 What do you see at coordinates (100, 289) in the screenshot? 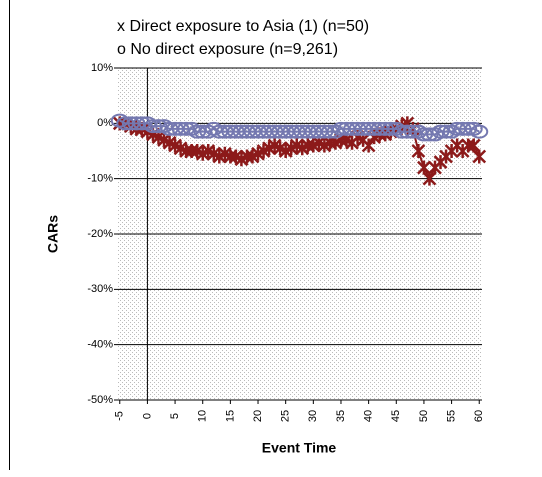
I see `y-tick-label: -30%` at bounding box center [100, 289].